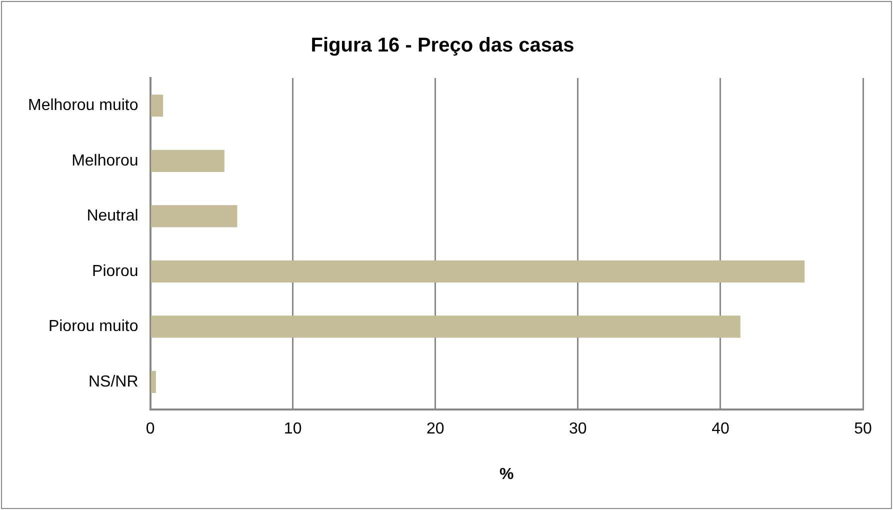  What do you see at coordinates (150, 429) in the screenshot?
I see `x-tick-label: 0` at bounding box center [150, 429].